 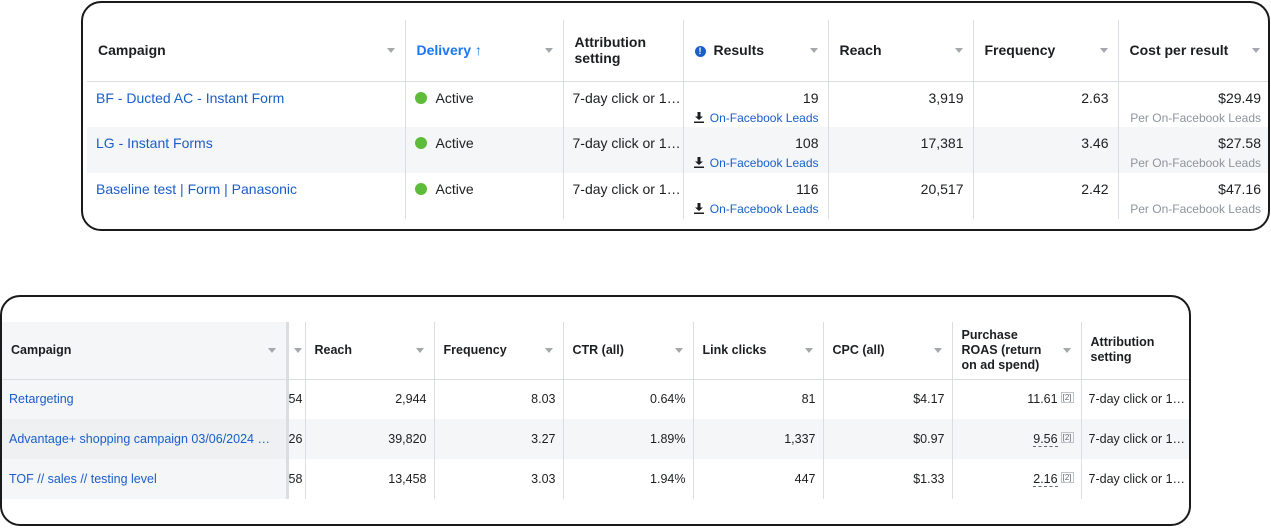 I want to click on campaign-cell: BF - Ducted AC - Instant Form, so click(x=246, y=104).